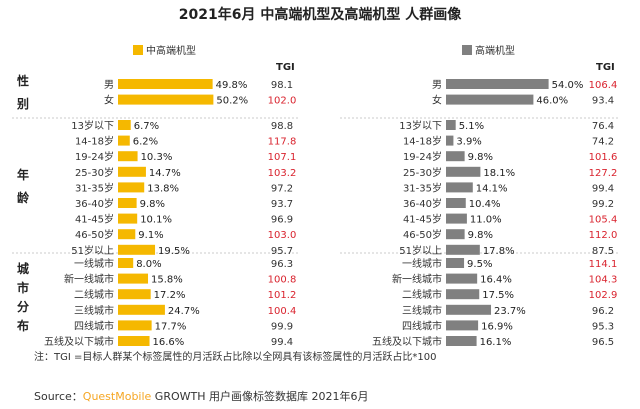  Describe the element at coordinates (468, 142) in the screenshot. I see `data-label: 3.9%` at that location.